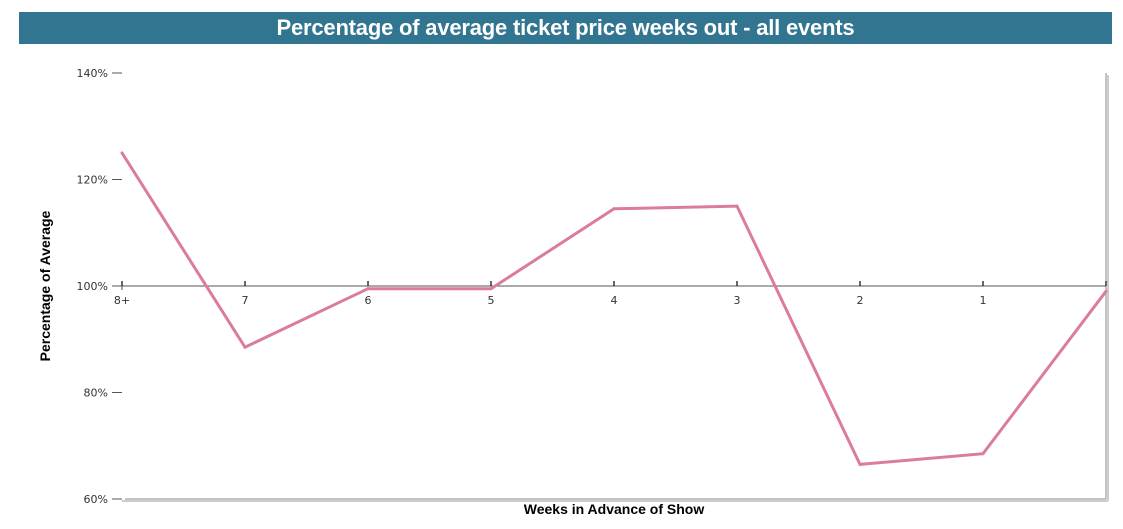 The width and height of the screenshot is (1123, 529). What do you see at coordinates (983, 300) in the screenshot?
I see `x-tick-label: 1` at bounding box center [983, 300].